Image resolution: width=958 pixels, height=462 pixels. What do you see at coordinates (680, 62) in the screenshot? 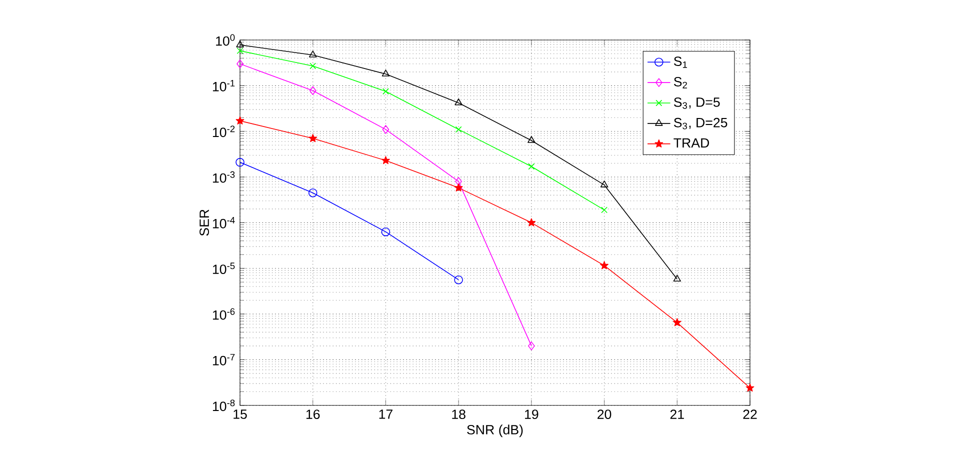
I see `legend-label: S$_{1}$` at bounding box center [680, 62].